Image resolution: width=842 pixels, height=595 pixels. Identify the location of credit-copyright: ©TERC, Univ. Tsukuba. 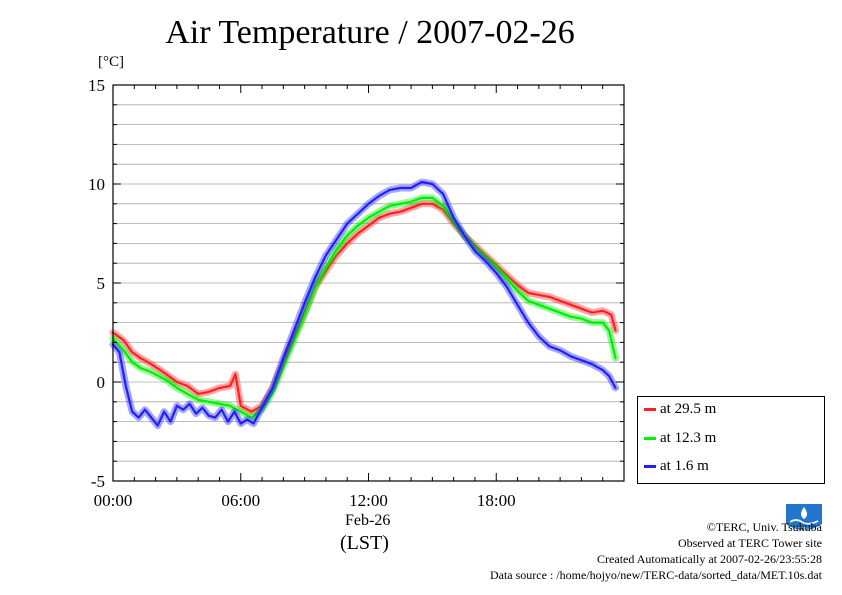
(764, 527).